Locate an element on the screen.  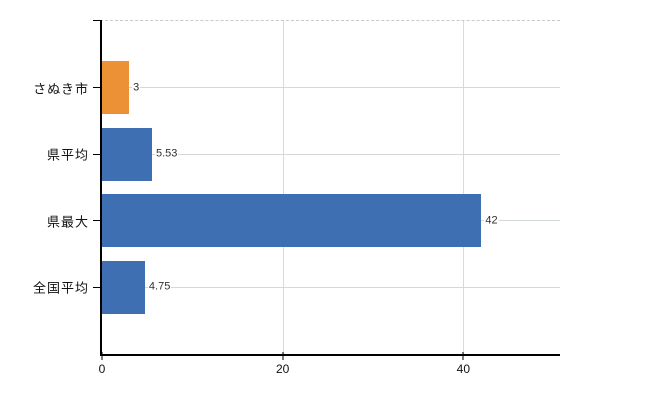
value-label: 5.53 is located at coordinates (166, 154).